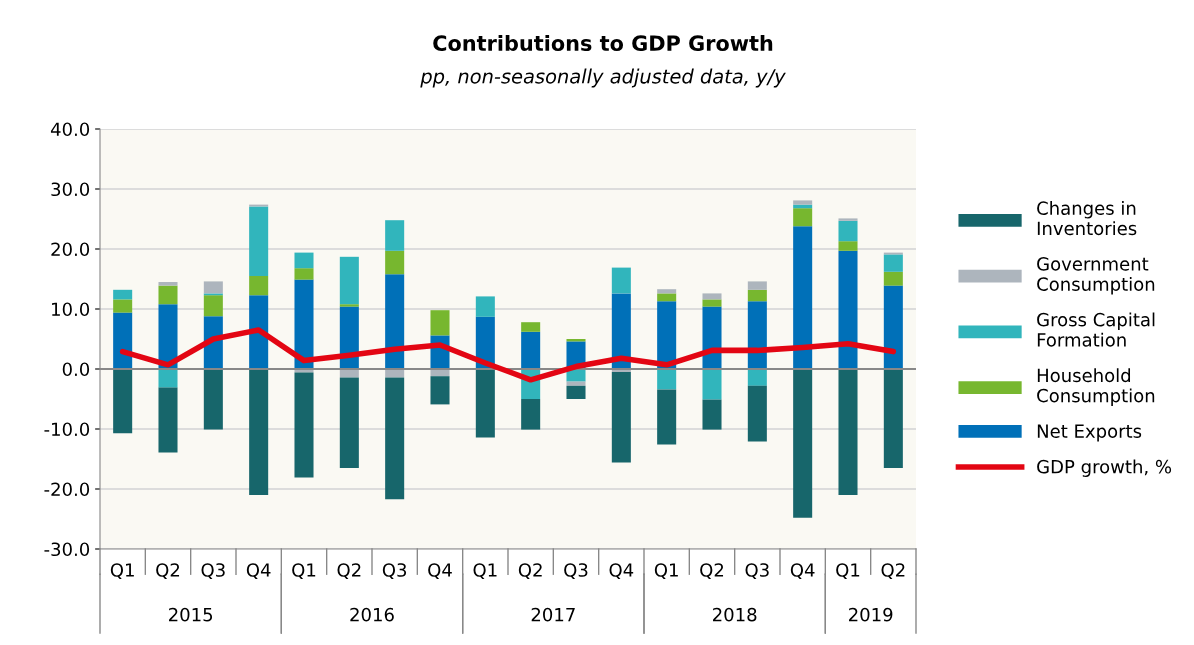 The image size is (1194, 645). What do you see at coordinates (67, 549) in the screenshot?
I see `y-tick-label: -30.0` at bounding box center [67, 549].